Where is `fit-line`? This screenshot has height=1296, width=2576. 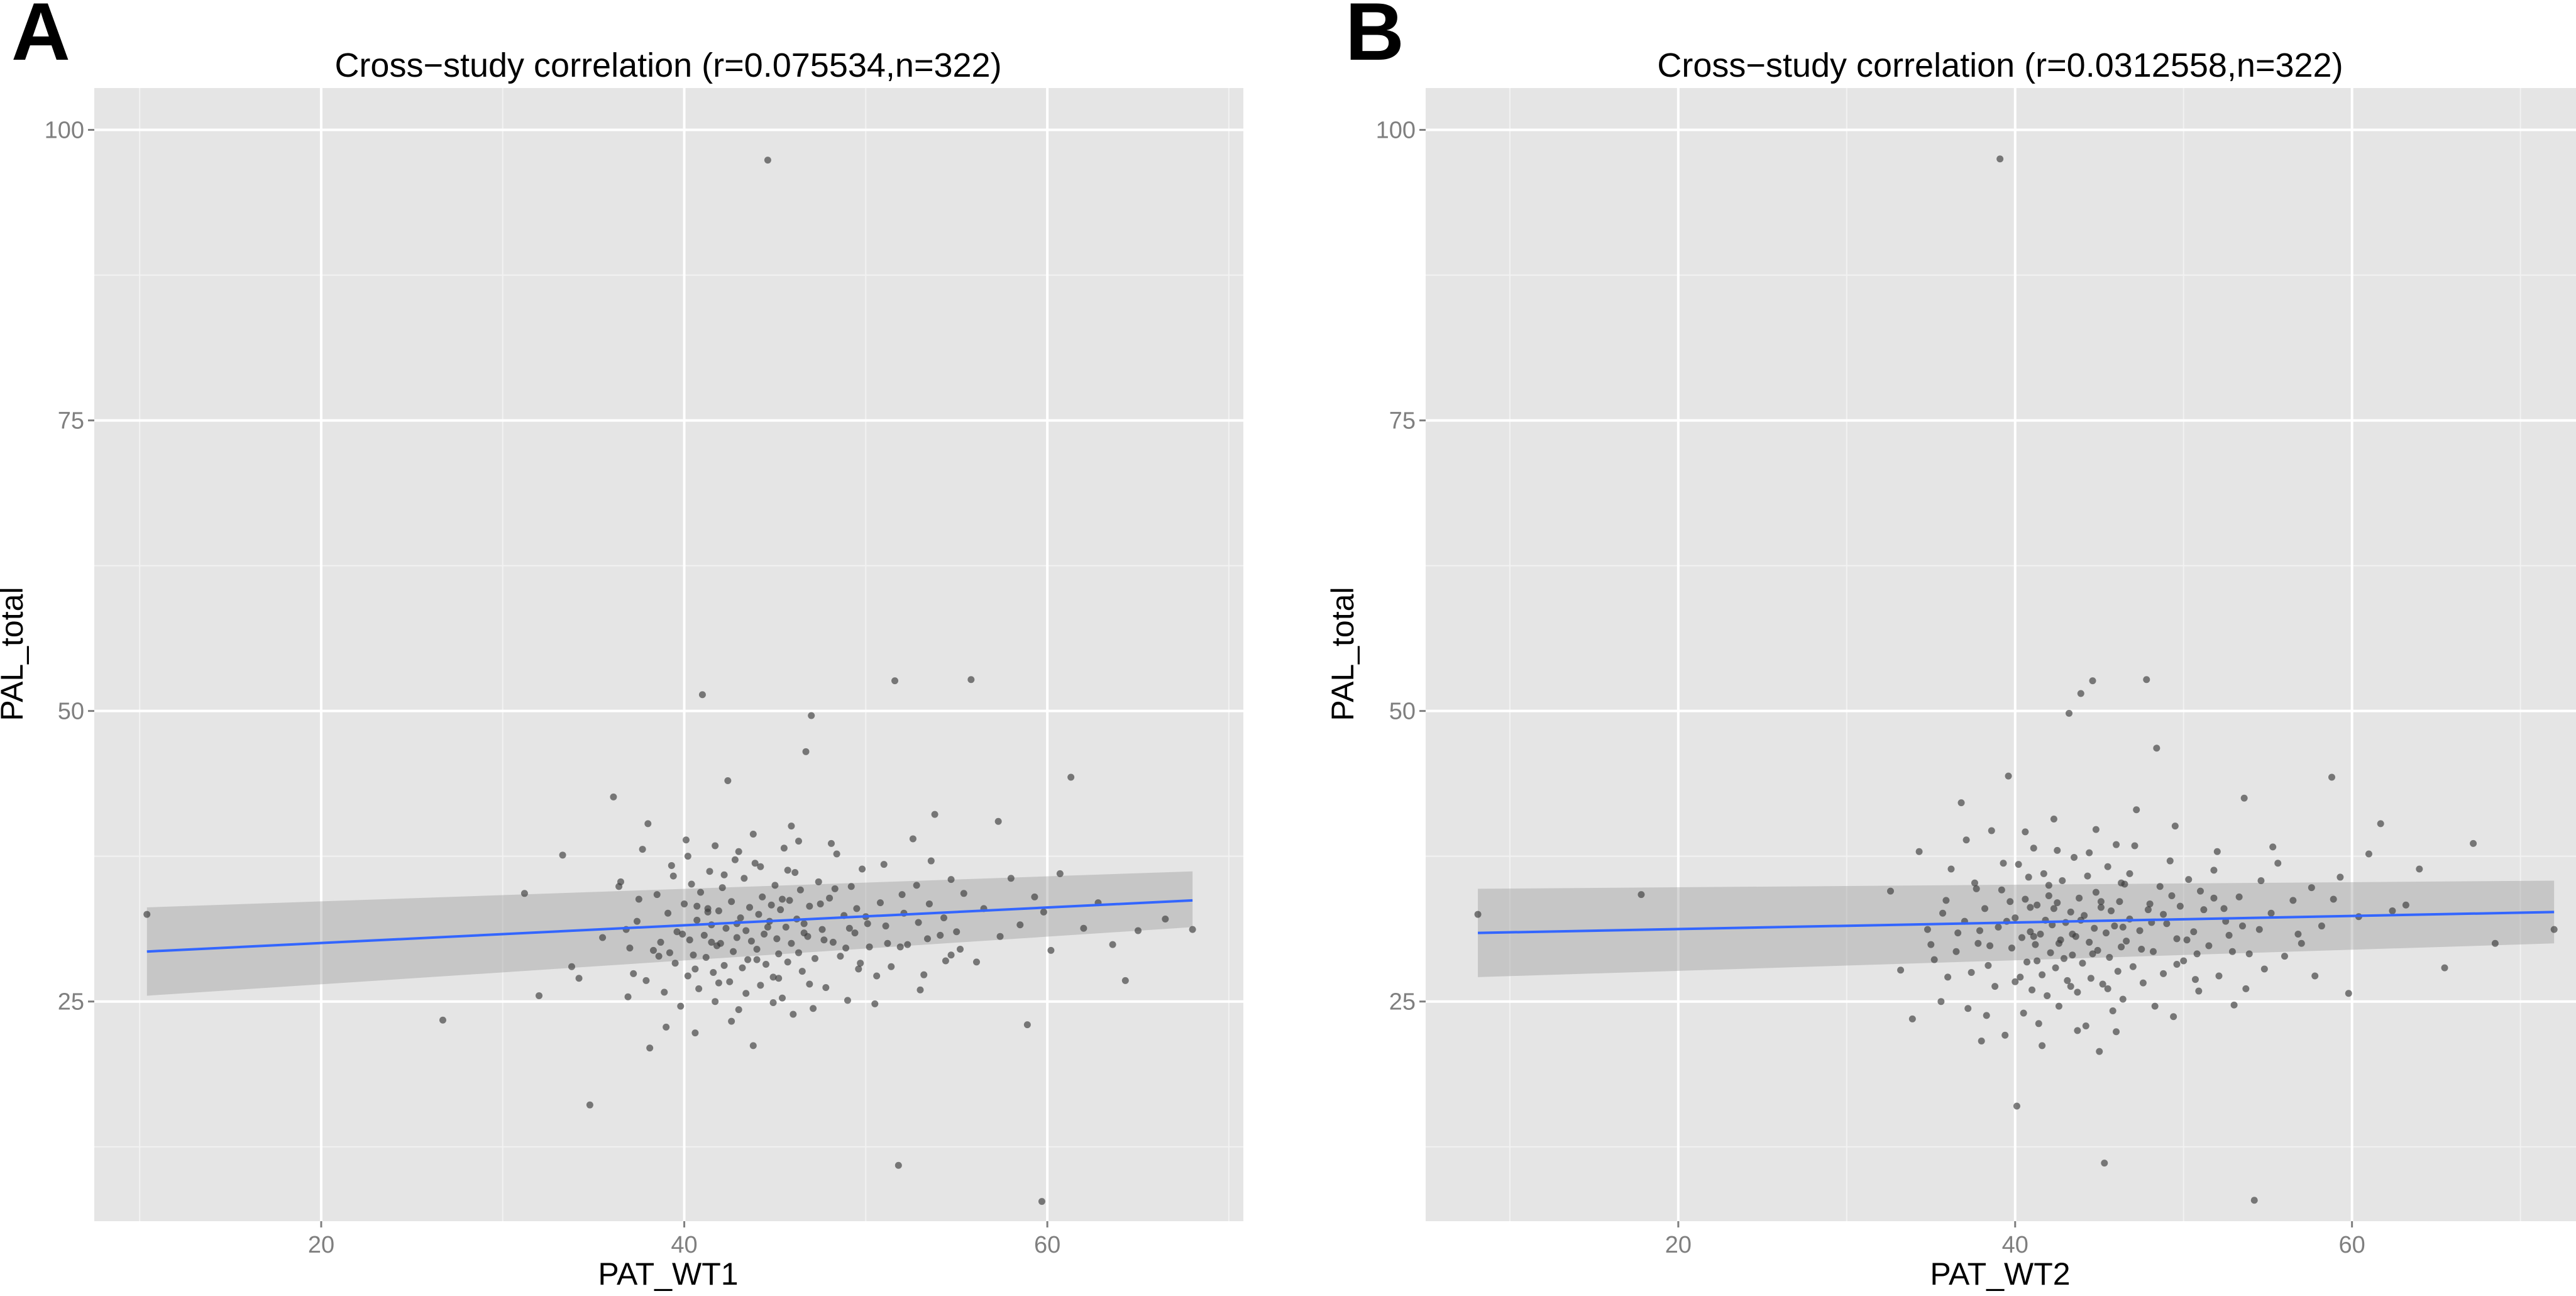
fit-line is located at coordinates (669, 926).